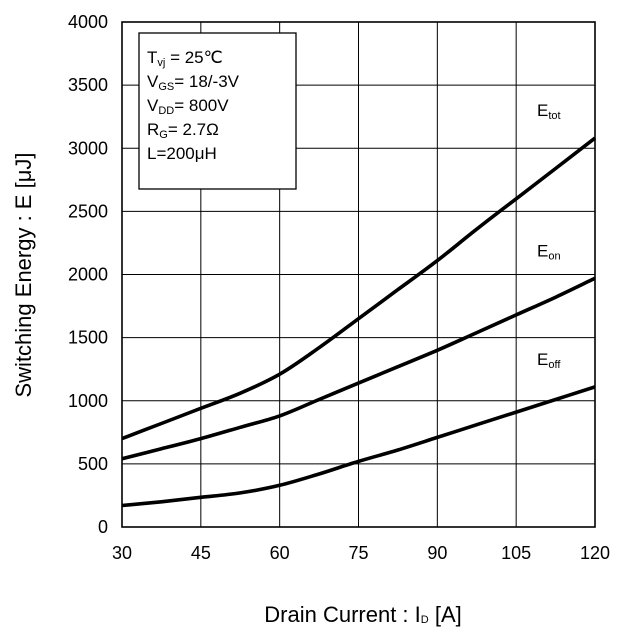 Image resolution: width=622 pixels, height=631 pixels. I want to click on y-tick-label: 1000, so click(88, 401).